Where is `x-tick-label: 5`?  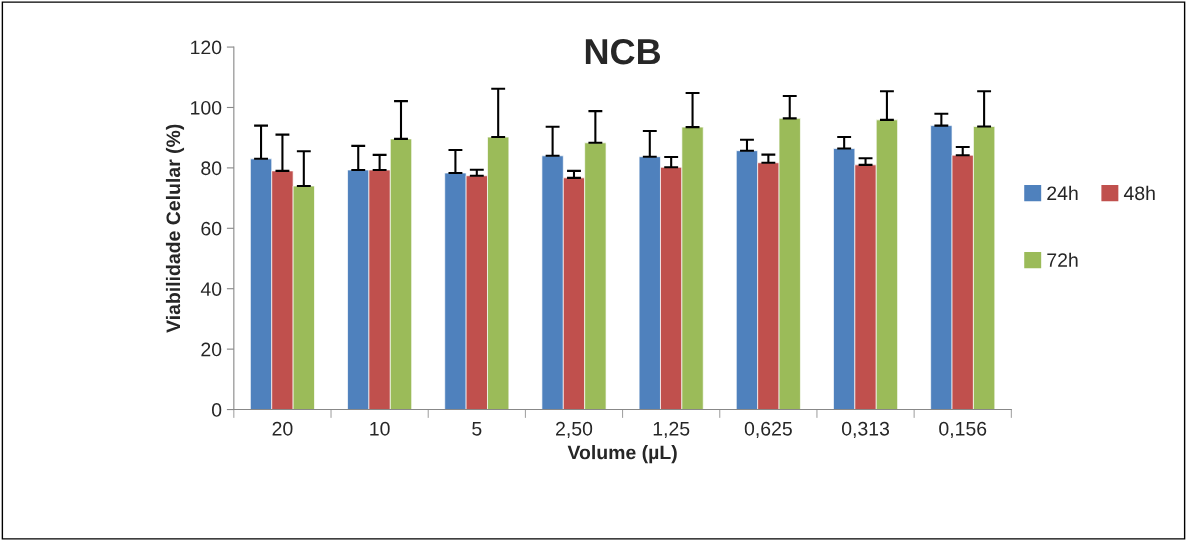
x-tick-label: 5 is located at coordinates (477, 429).